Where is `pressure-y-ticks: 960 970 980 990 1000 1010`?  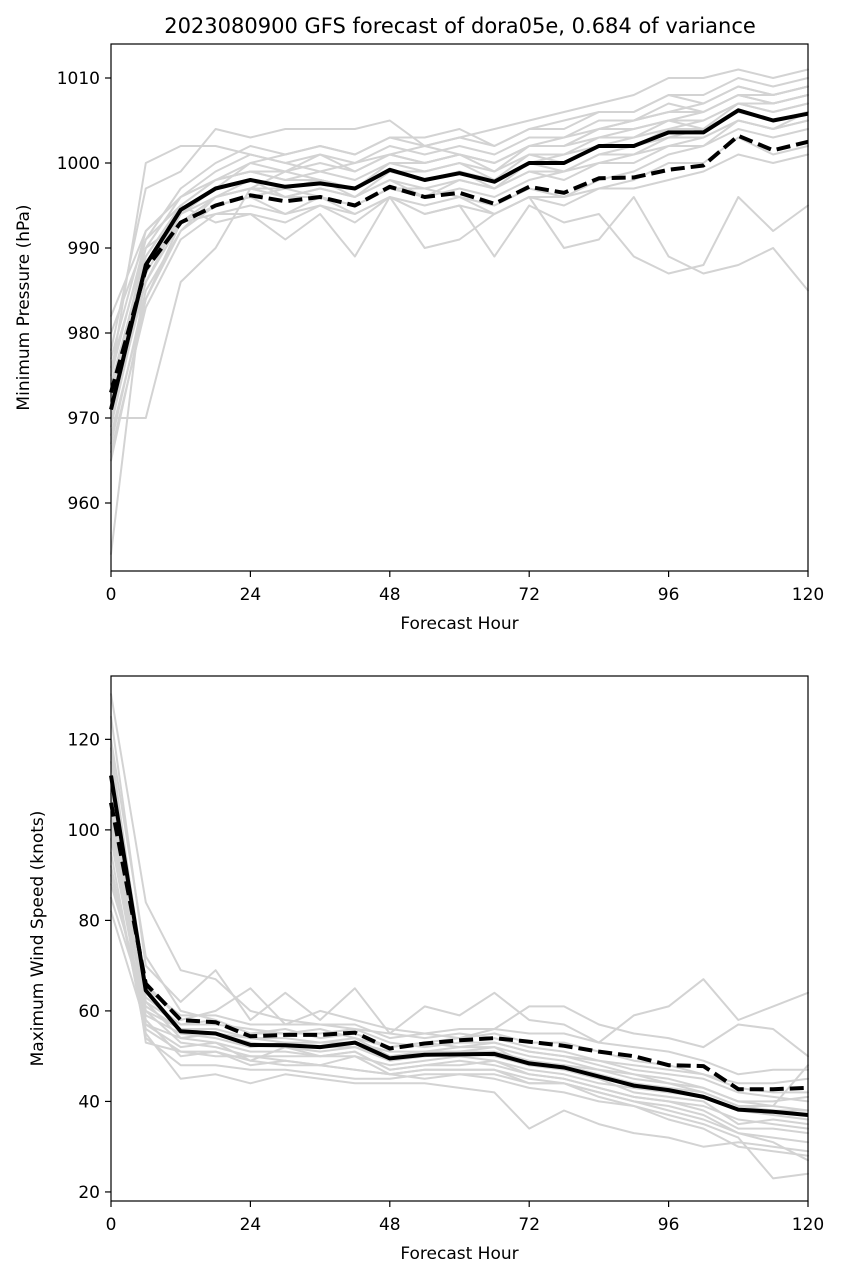 pressure-y-ticks: 960 970 980 990 1000 1010 is located at coordinates (84, 291).